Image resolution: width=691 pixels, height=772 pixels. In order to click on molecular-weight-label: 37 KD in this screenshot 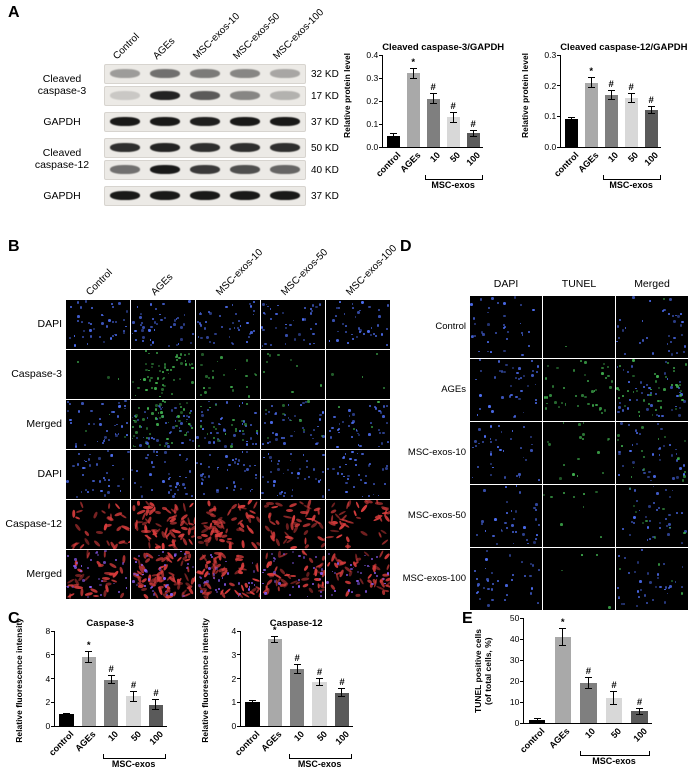, I will do `click(325, 122)`.